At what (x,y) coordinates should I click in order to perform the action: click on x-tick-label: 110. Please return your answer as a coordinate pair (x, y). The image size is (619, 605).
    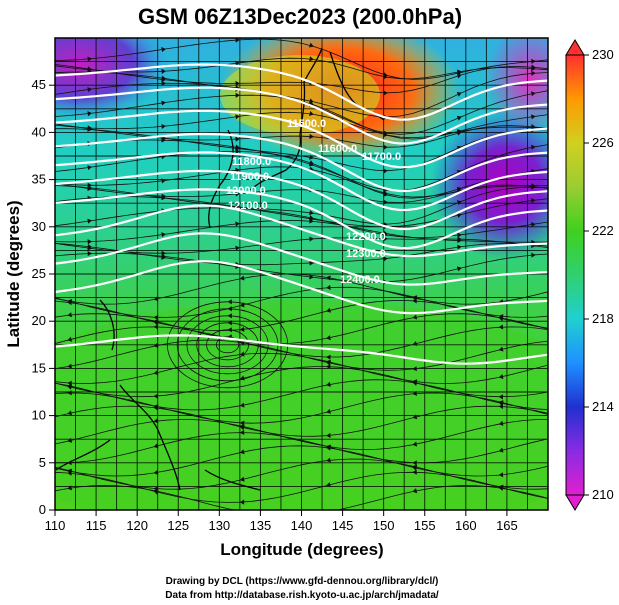
    Looking at the image, I should click on (55, 525).